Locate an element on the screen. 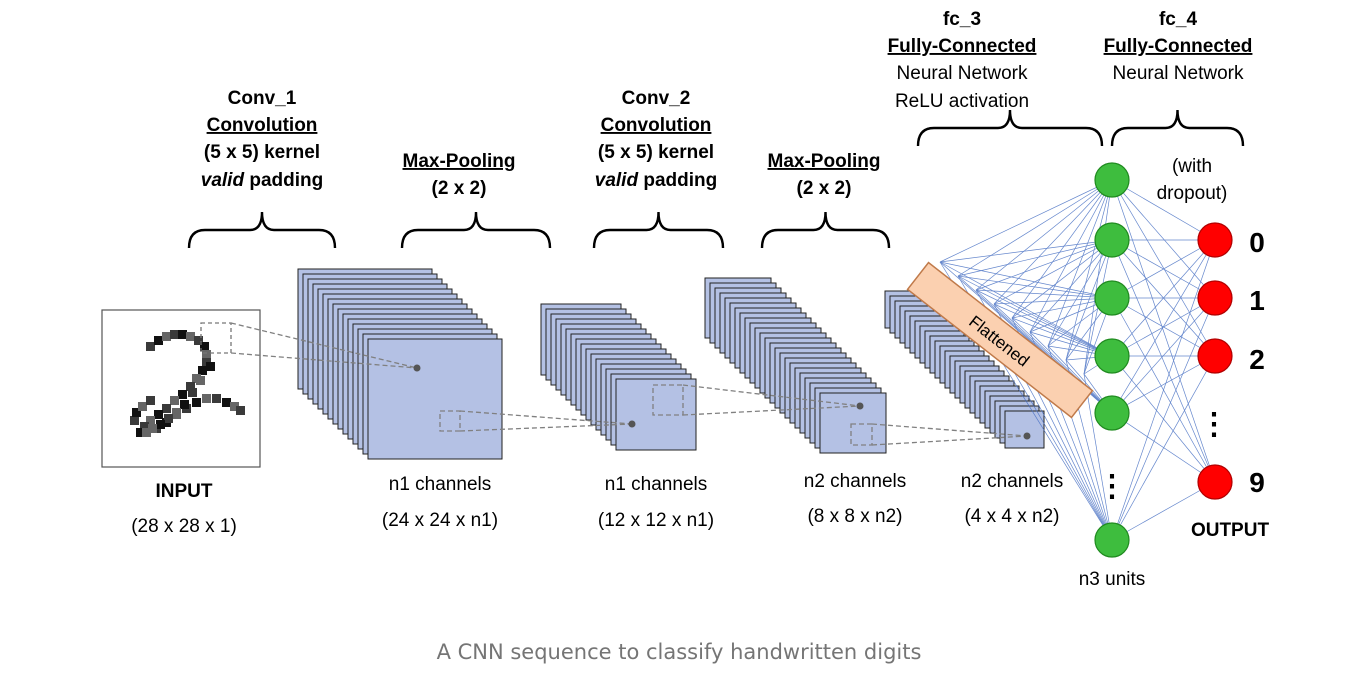 The width and height of the screenshot is (1358, 685). output-digit-0: 0 is located at coordinates (1257, 242).